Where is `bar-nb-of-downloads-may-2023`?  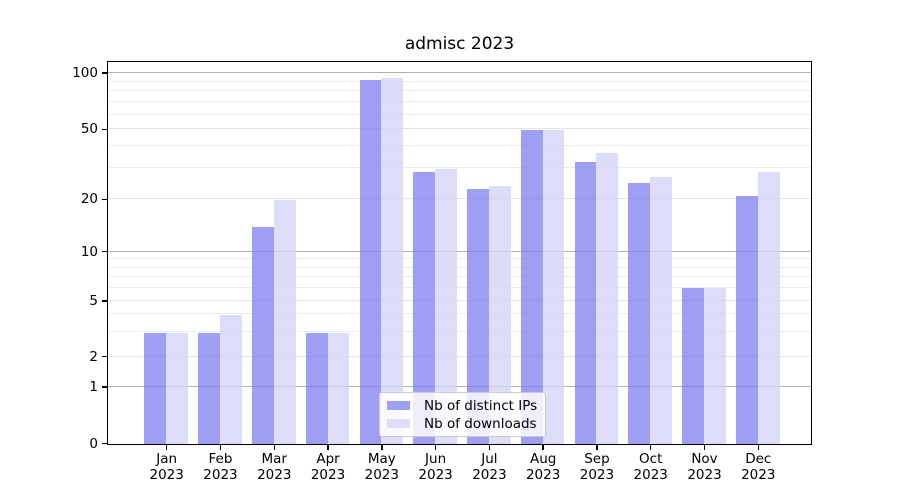
bar-nb-of-downloads-may-2023 is located at coordinates (392, 260).